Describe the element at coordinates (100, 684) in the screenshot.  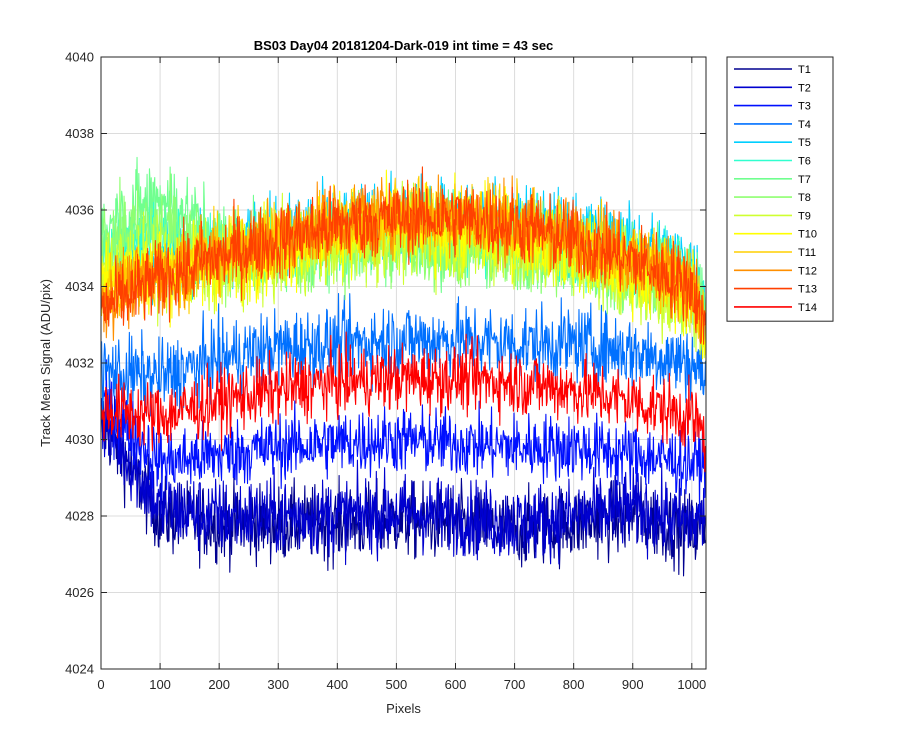
I see `x-tick-label: 0` at that location.